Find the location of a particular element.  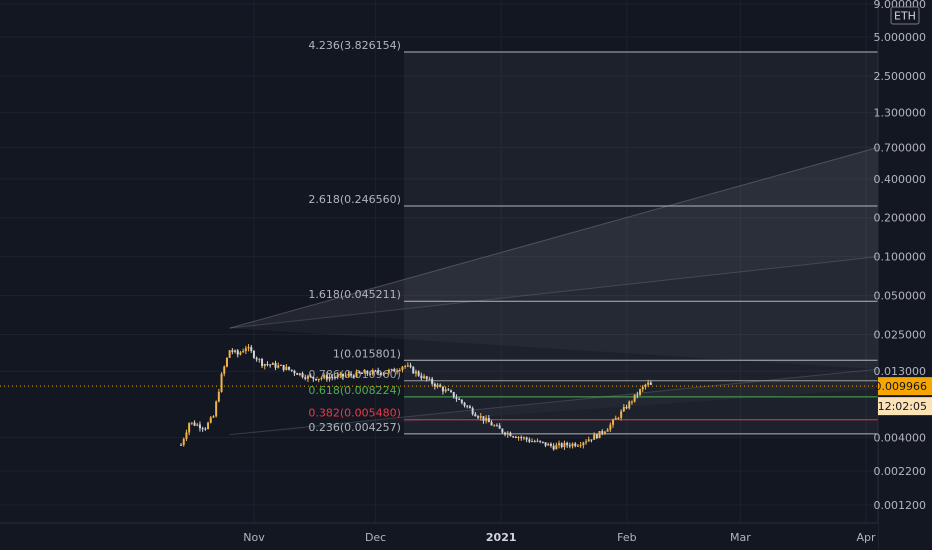

fan-area-middle is located at coordinates (553, 313).